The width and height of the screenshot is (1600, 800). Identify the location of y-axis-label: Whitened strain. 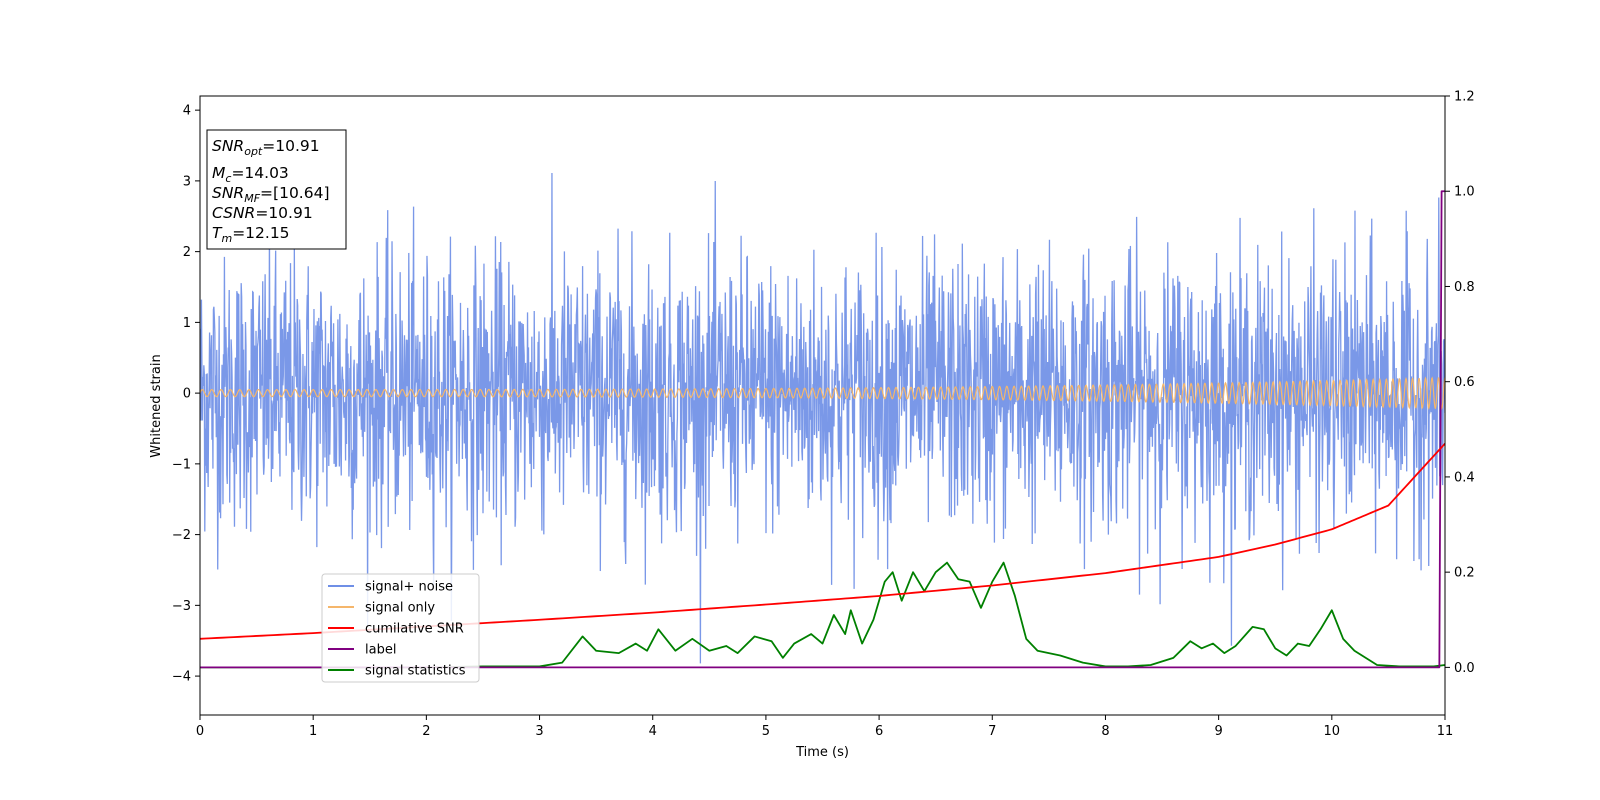
(156, 405).